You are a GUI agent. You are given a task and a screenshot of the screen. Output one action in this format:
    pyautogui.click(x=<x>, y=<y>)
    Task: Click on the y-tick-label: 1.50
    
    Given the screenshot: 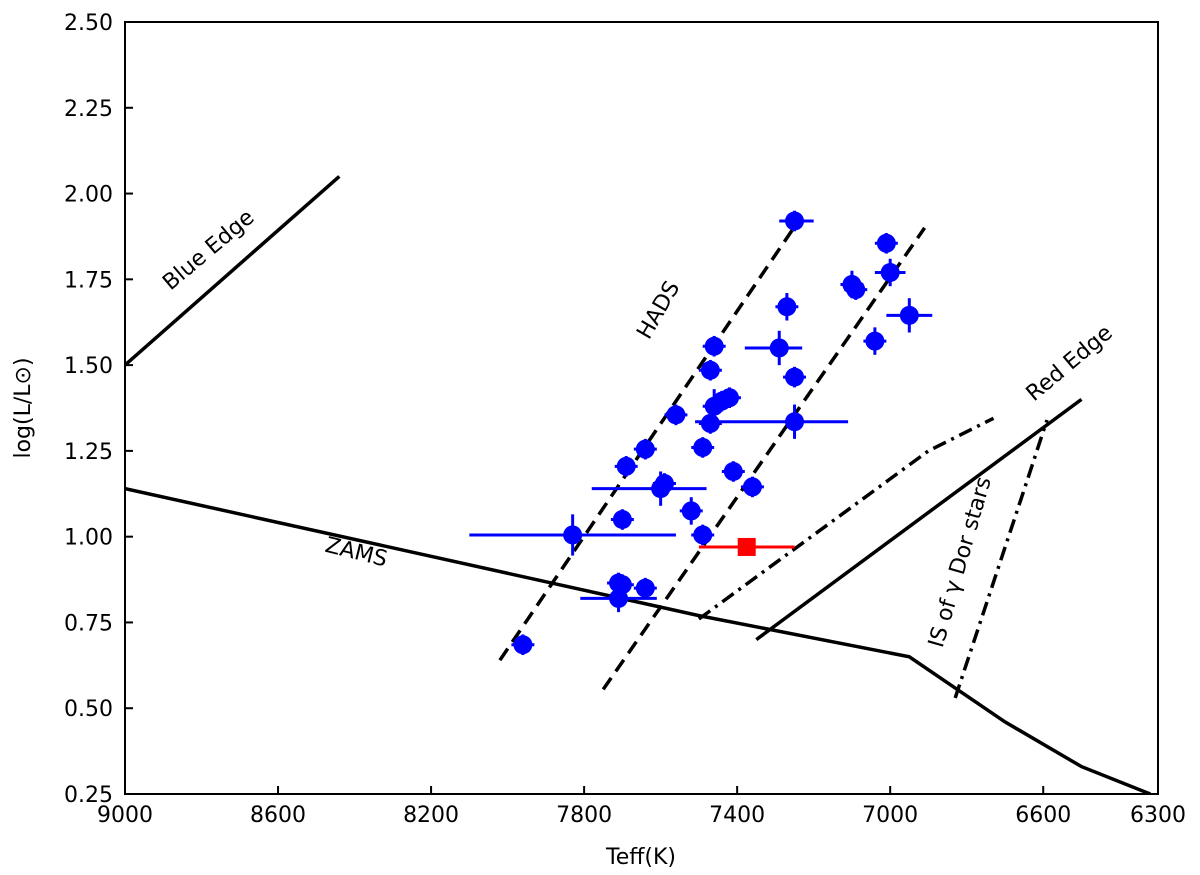 What is the action you would take?
    pyautogui.click(x=88, y=366)
    